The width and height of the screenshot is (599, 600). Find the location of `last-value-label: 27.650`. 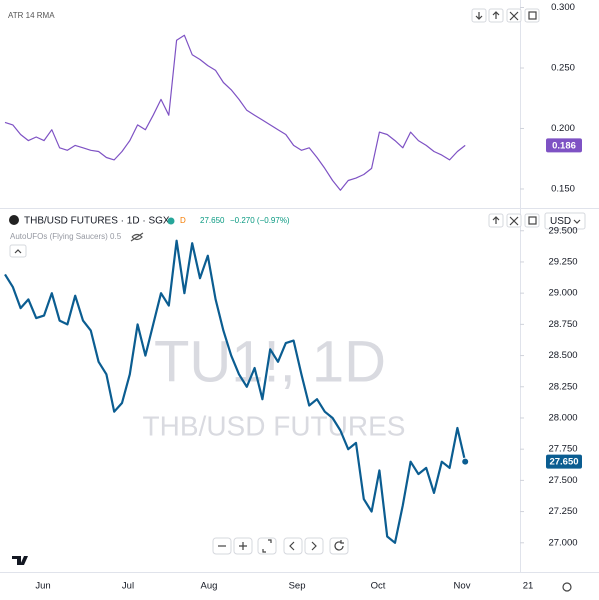

last-value-label: 27.650 is located at coordinates (563, 462).